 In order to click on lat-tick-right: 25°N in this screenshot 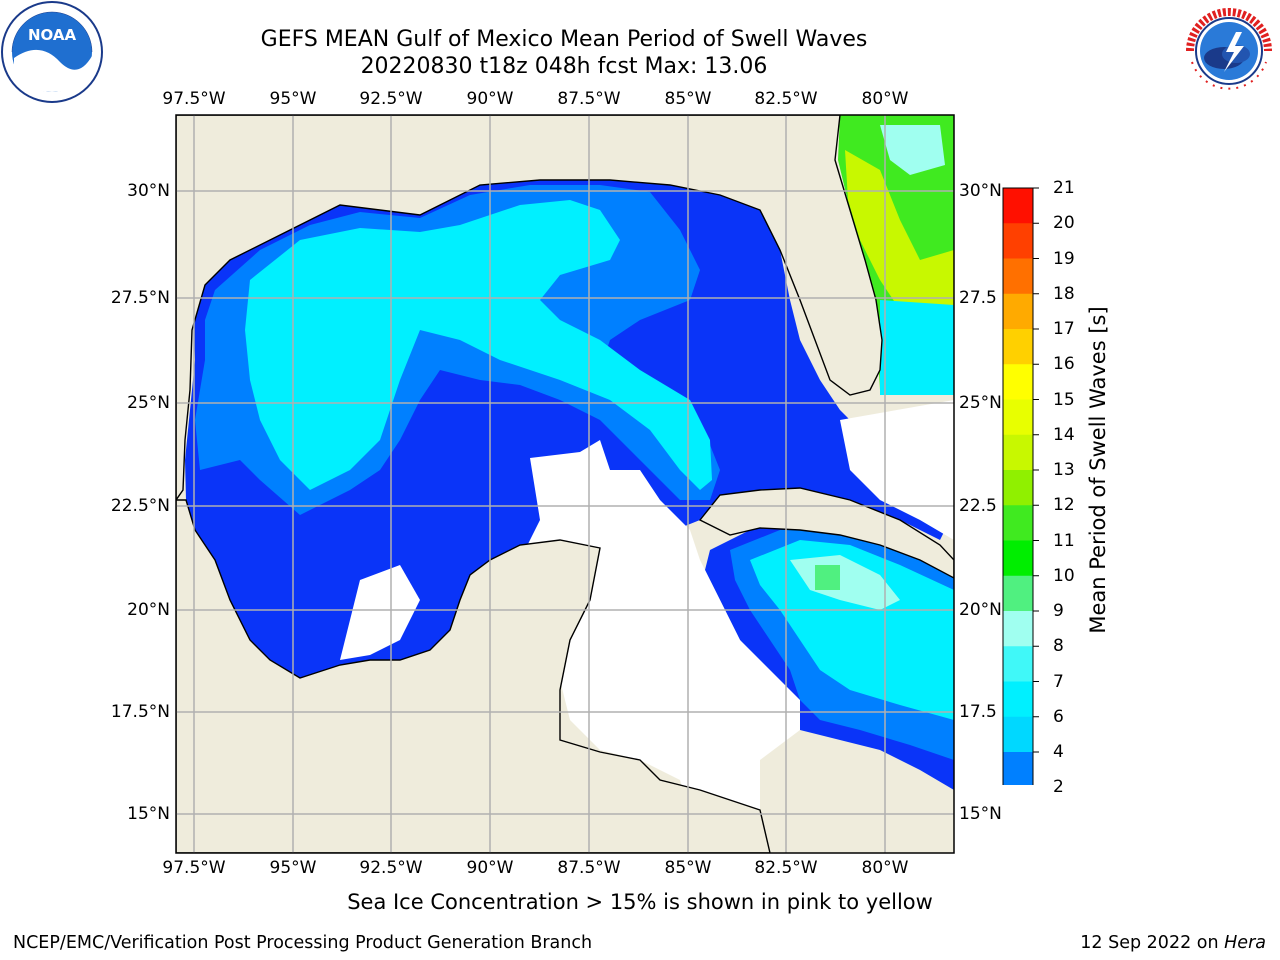, I will do `click(980, 403)`.